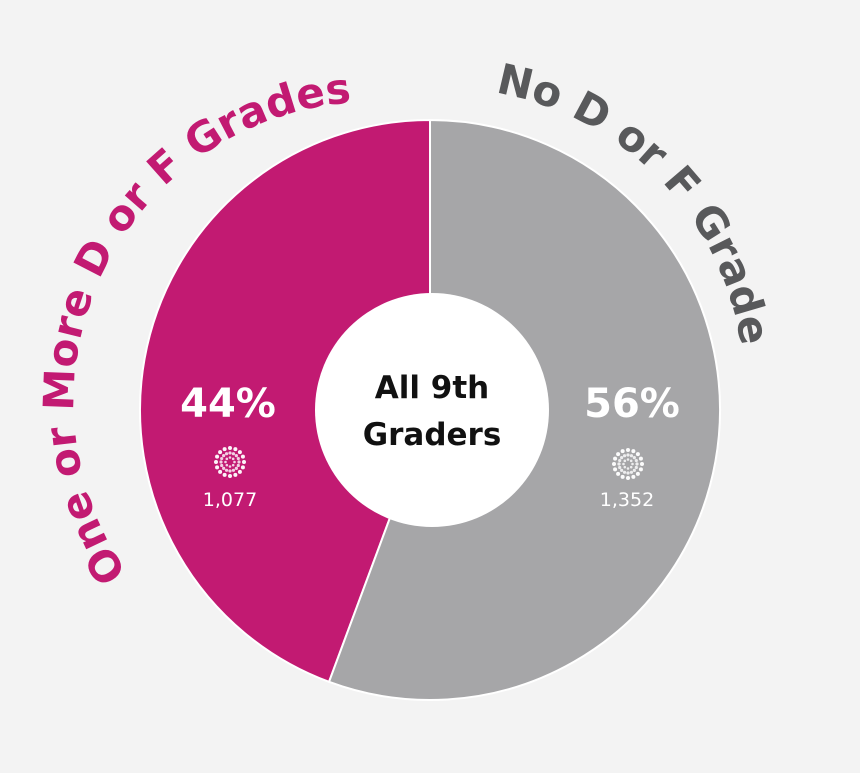 Image resolution: width=860 pixels, height=773 pixels. I want to click on slice-count-label-right: 1,352, so click(627, 500).